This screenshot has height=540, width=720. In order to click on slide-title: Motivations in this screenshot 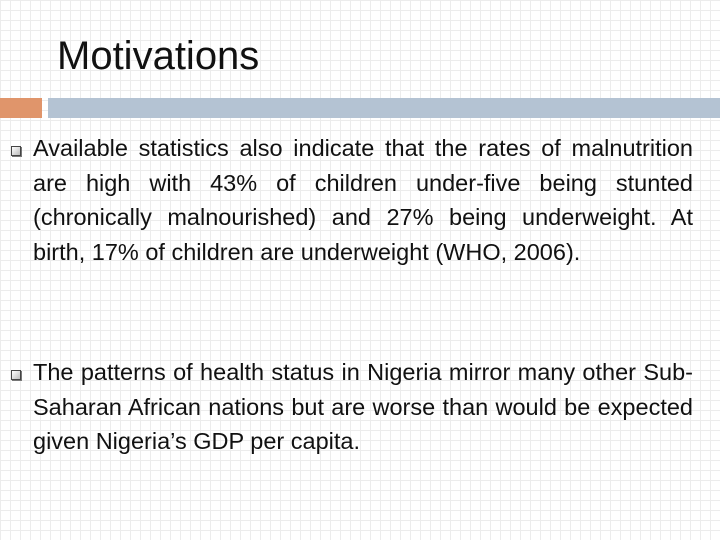, I will do `click(158, 56)`.